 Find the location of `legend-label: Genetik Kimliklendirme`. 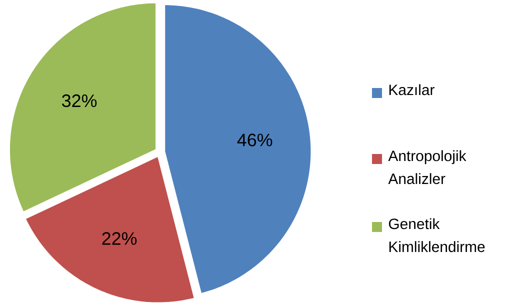

legend-label: Genetik Kimliklendirme is located at coordinates (436, 235).